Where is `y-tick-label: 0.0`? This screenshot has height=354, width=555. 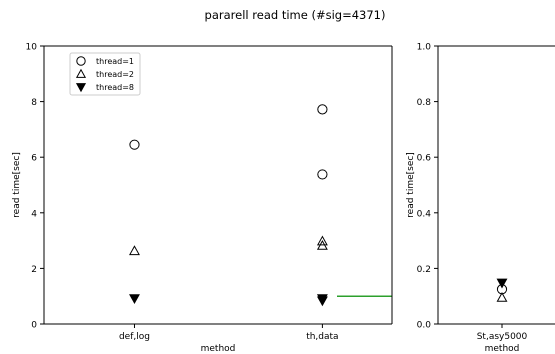 y-tick-label: 0.0 is located at coordinates (424, 326).